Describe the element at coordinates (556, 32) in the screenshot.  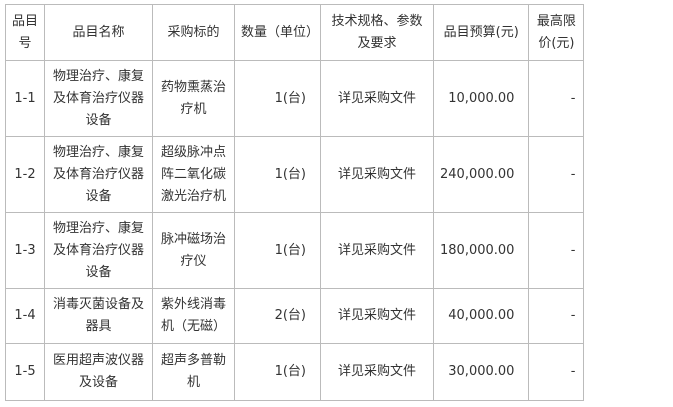
I see `header-max-price: 最高限价(元)` at that location.